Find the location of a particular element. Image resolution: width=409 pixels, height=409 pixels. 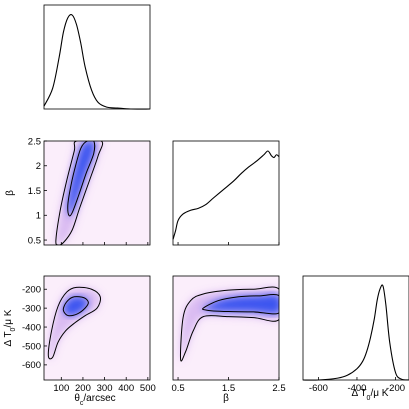

y-tick-label-dt: -500 is located at coordinates (31, 346).